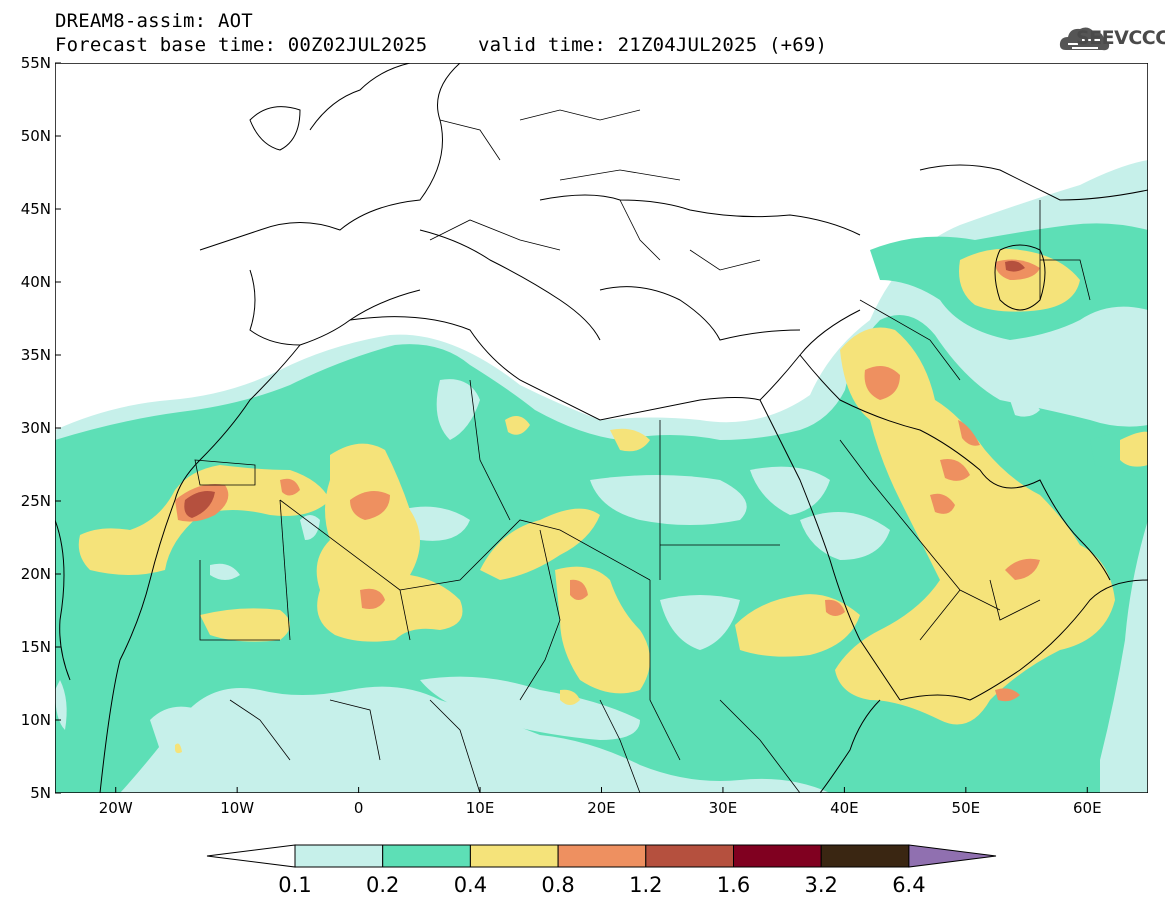 The width and height of the screenshot is (1165, 905). I want to click on lat-tick-label: 20N, so click(36, 574).